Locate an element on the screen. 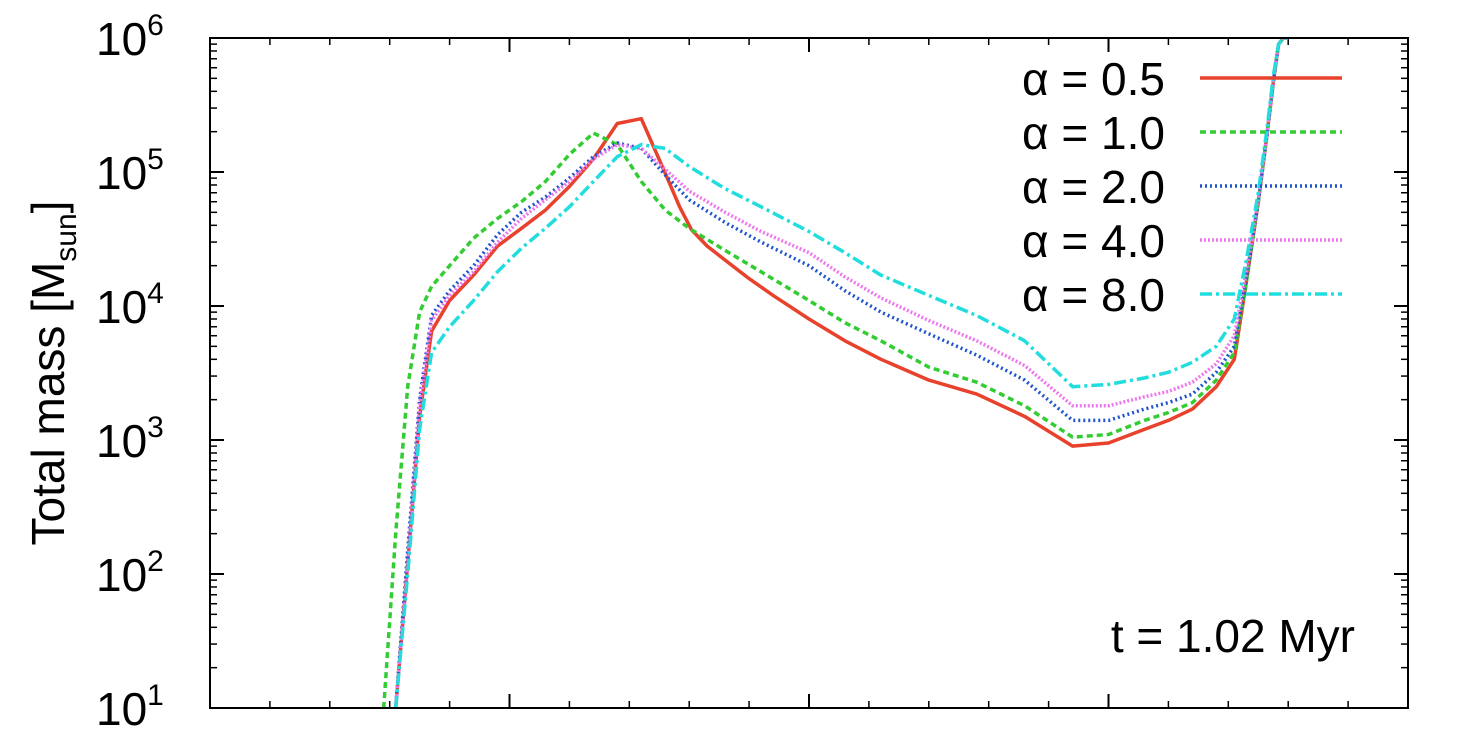 Image resolution: width=1458 pixels, height=738 pixels. y-axis-label: Total mass [Msun] is located at coordinates (52, 373).